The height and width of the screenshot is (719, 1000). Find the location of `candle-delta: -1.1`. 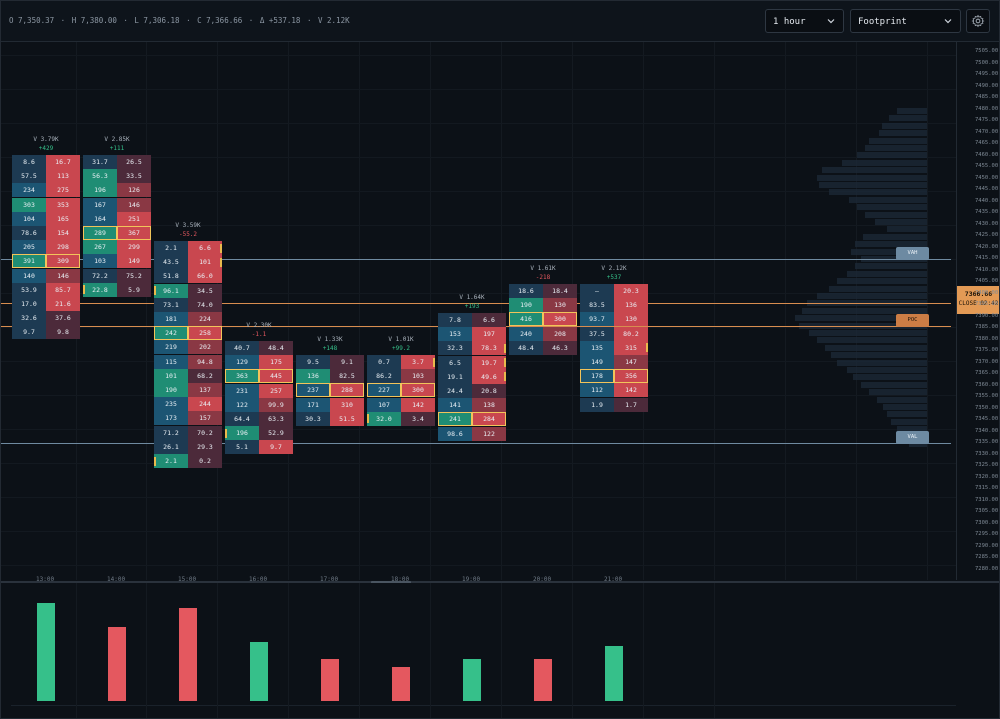

candle-delta: -1.1 is located at coordinates (259, 334).